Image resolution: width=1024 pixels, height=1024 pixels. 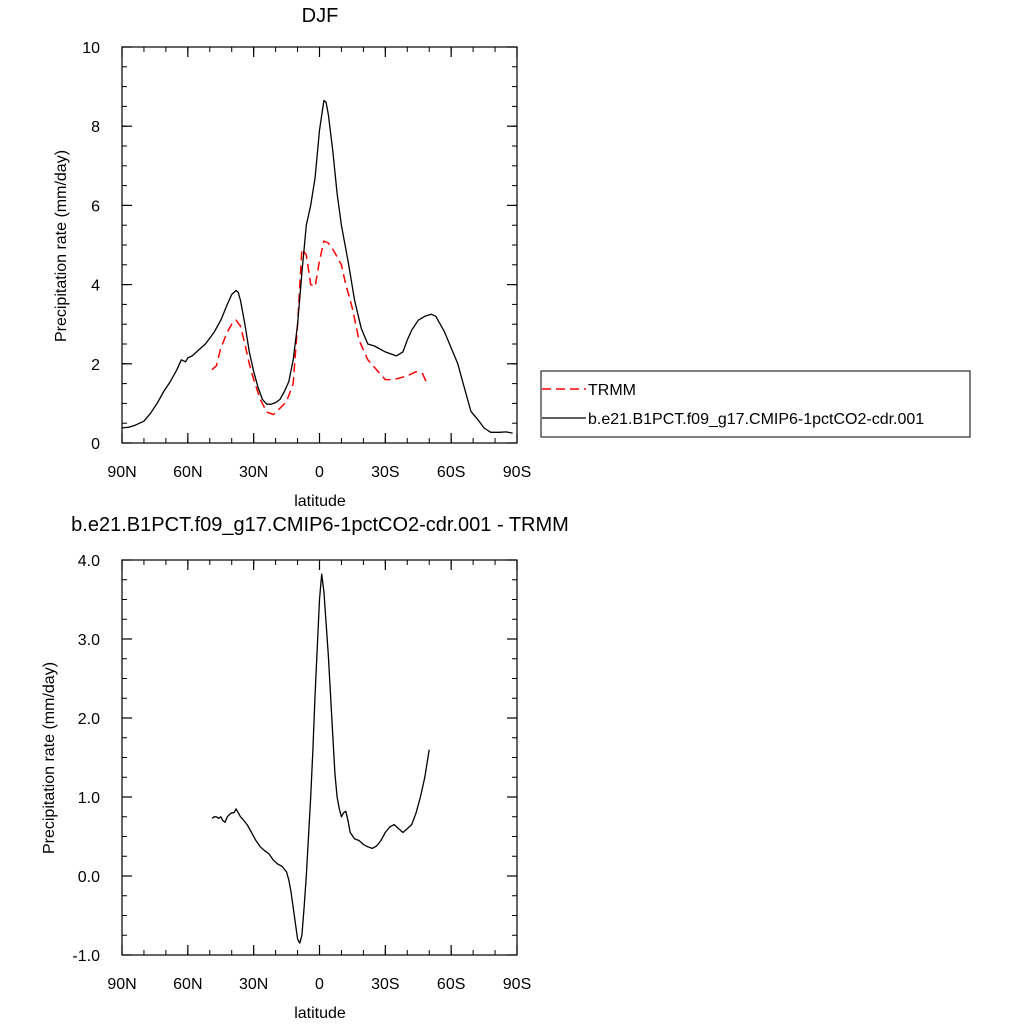 I want to click on chart-2-x-axis-label: latitude, so click(x=320, y=1013).